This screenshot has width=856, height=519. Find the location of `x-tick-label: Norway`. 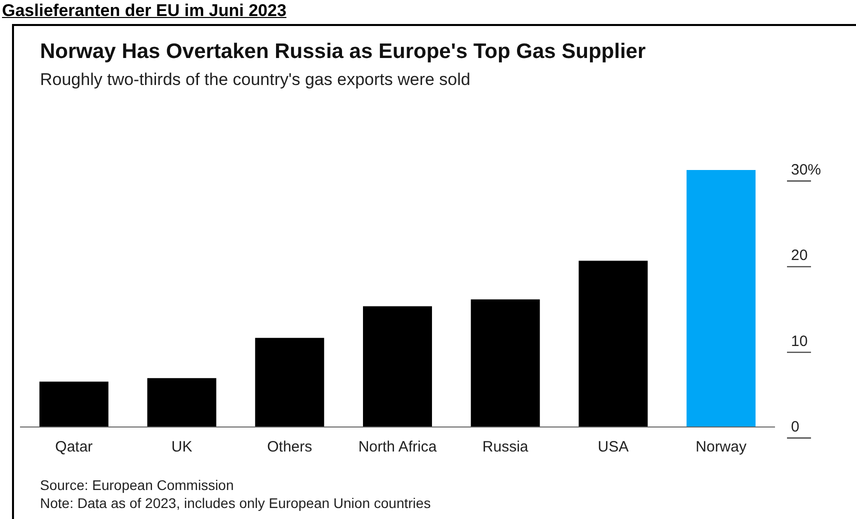

x-tick-label: Norway is located at coordinates (721, 447).